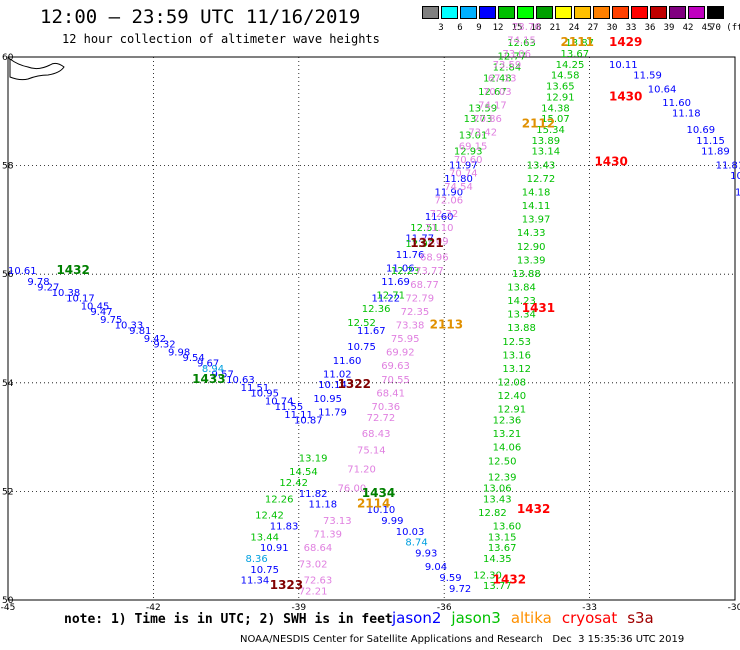  Describe the element at coordinates (676, 103) in the screenshot. I see `wave-height-point: 11.60` at that location.